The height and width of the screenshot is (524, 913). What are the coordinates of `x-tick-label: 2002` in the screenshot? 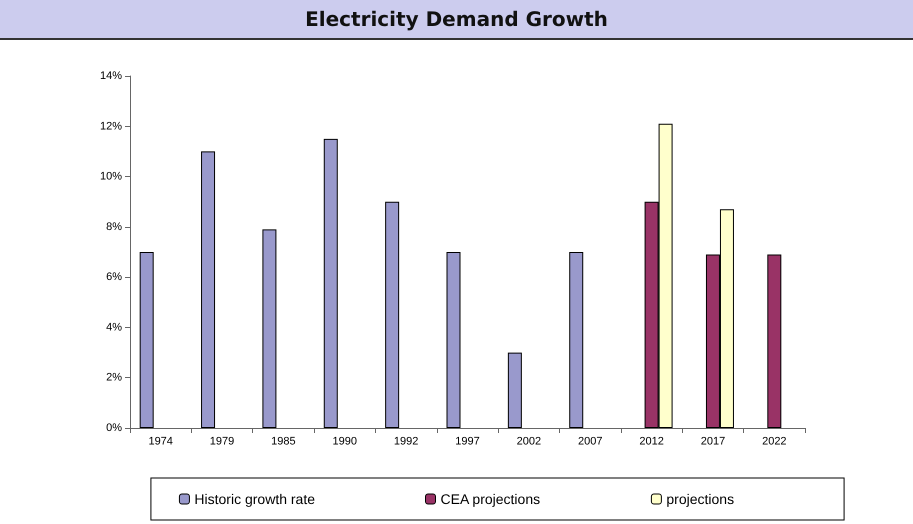 It's located at (529, 442).